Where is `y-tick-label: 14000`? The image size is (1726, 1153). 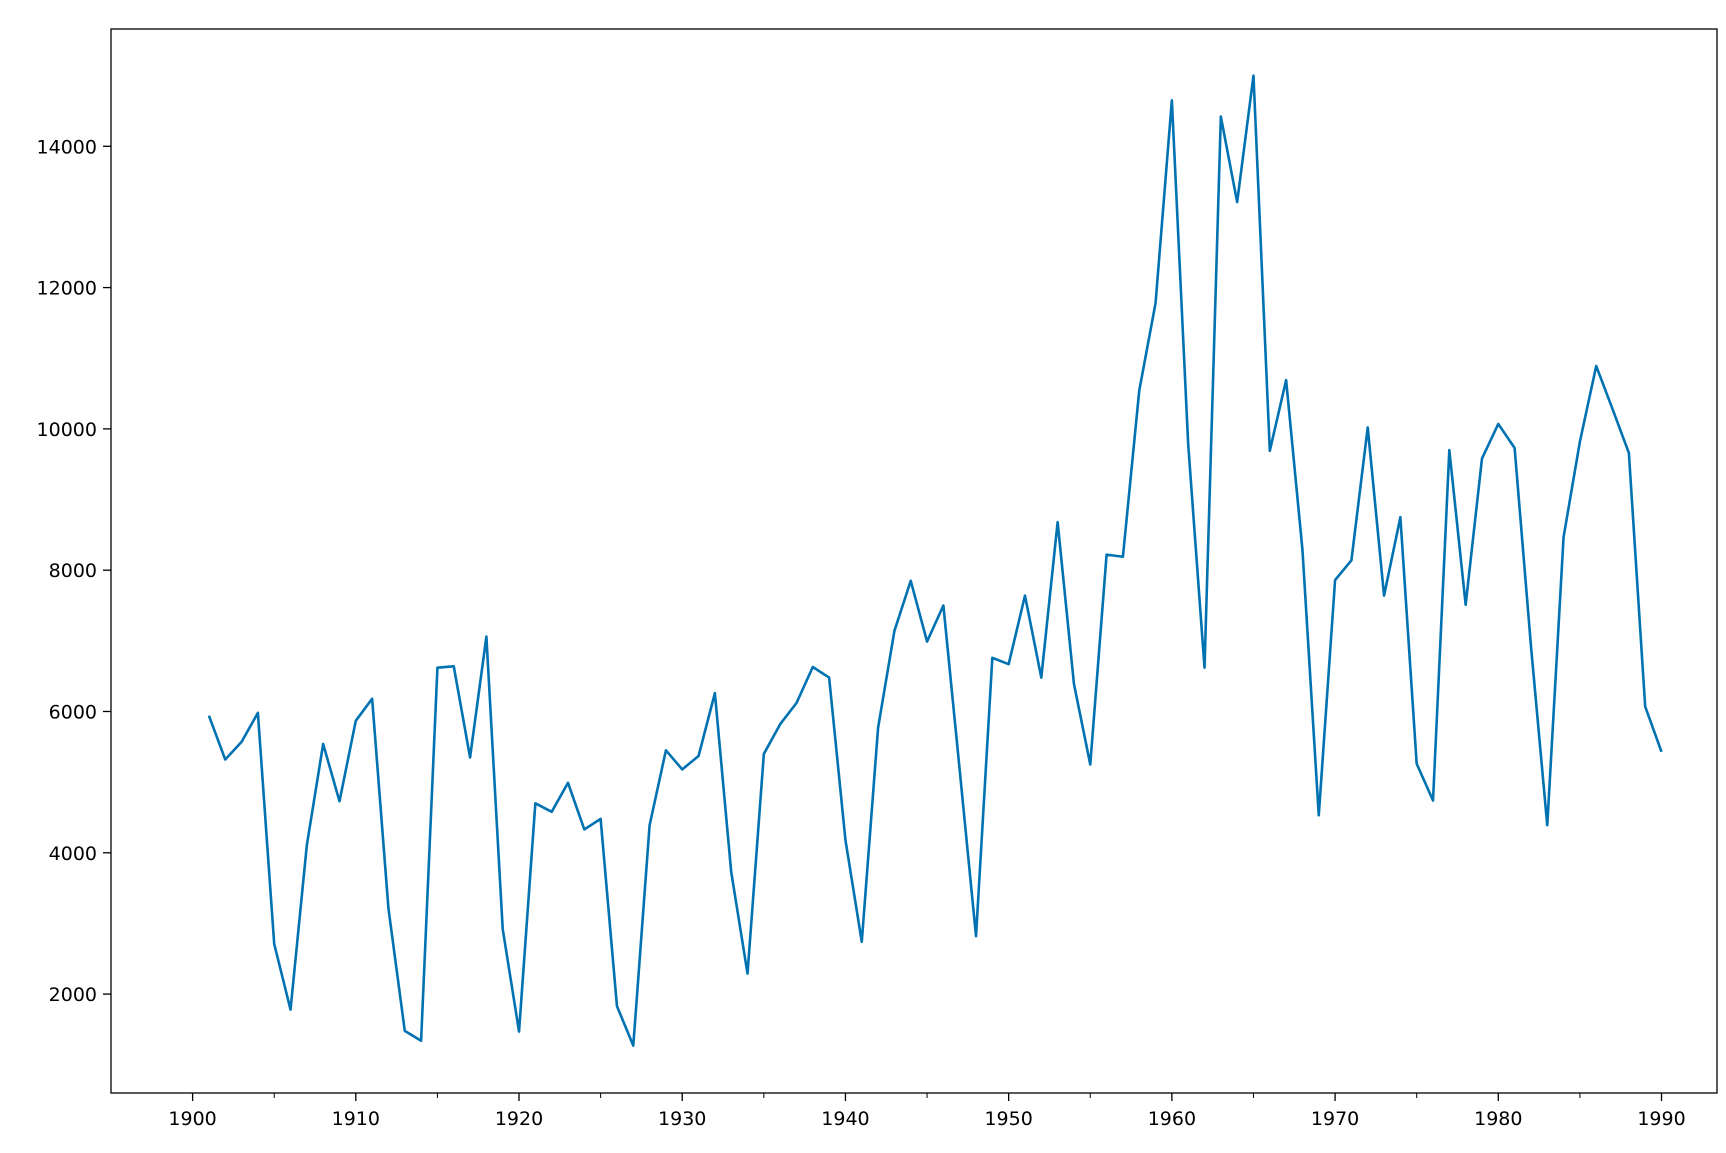
y-tick-label: 14000 is located at coordinates (67, 147).